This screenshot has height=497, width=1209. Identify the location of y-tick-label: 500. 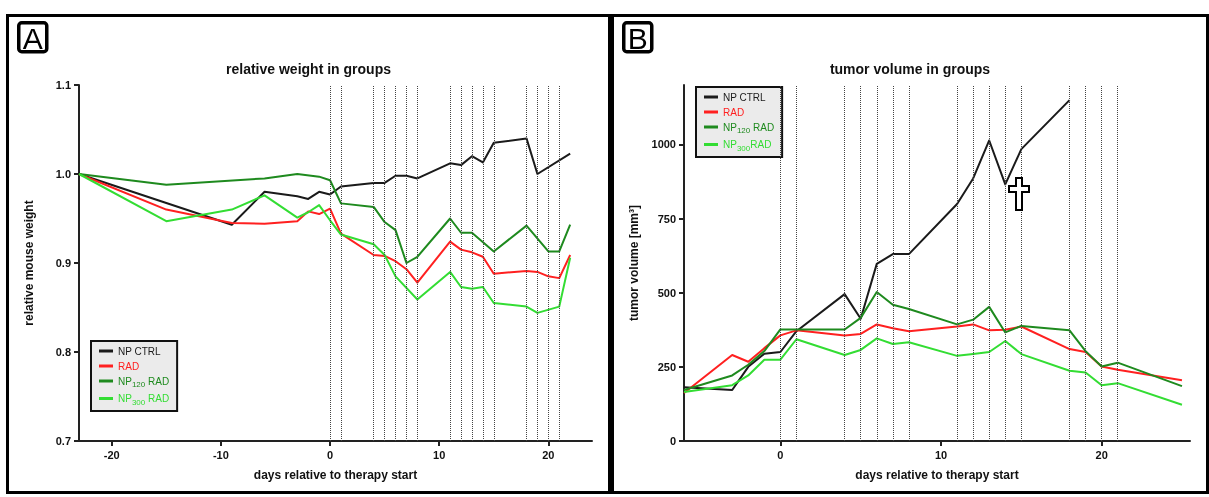
(666, 292).